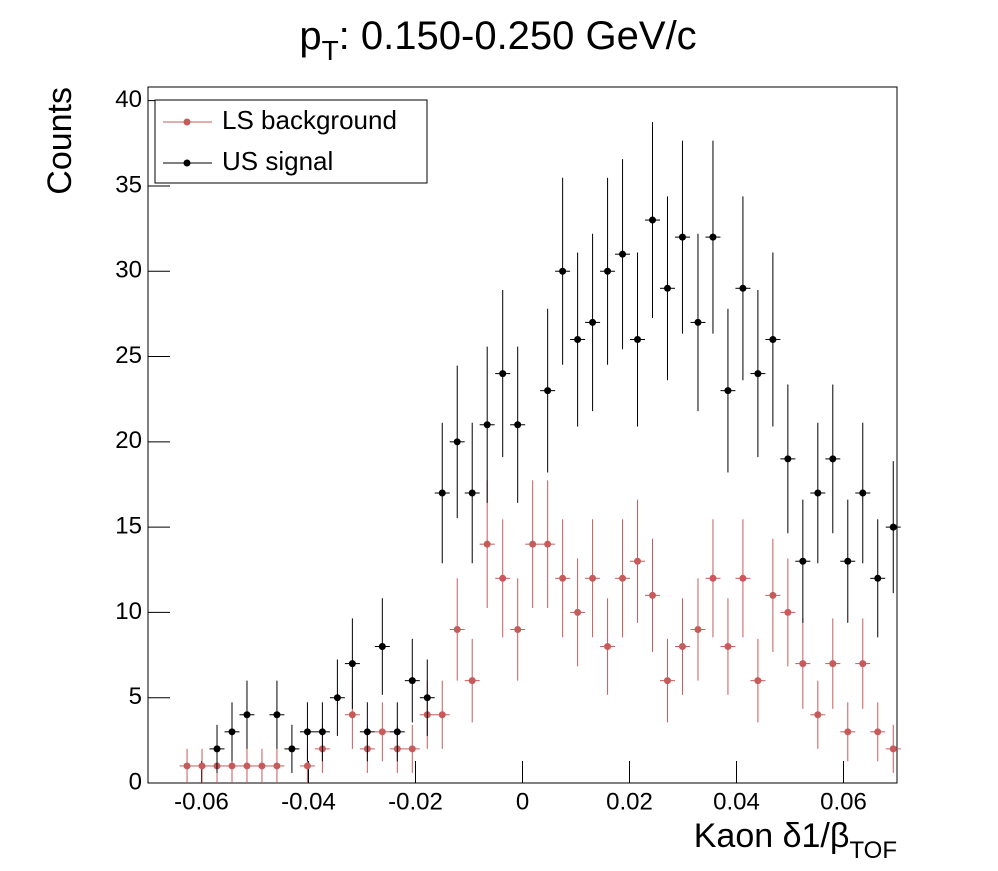 Image resolution: width=998 pixels, height=871 pixels. Describe the element at coordinates (135, 781) in the screenshot. I see `y-tick-label: 0` at that location.